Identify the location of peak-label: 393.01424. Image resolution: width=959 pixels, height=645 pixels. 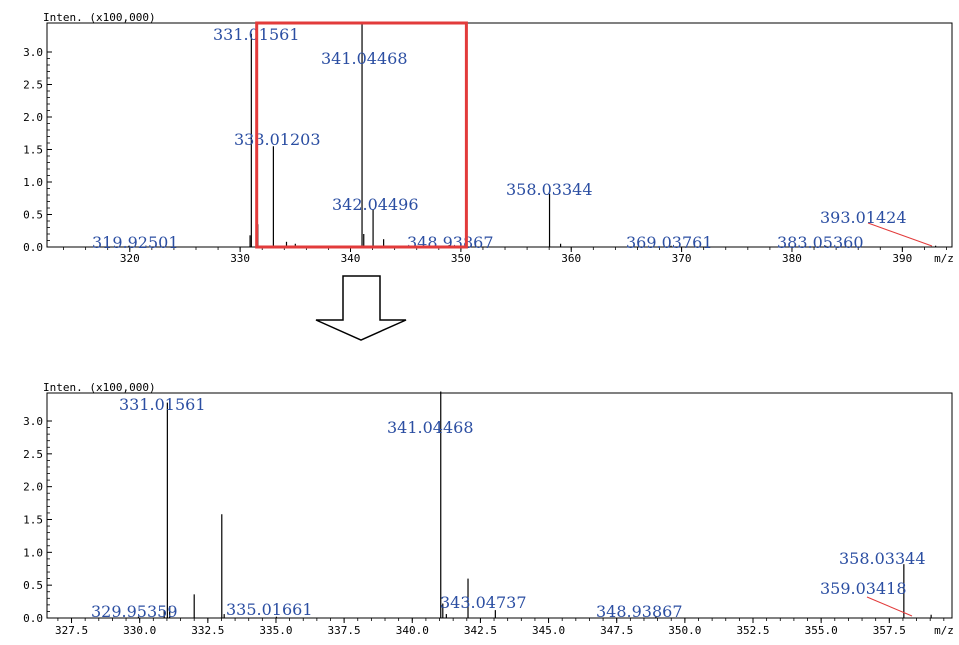
(863, 217).